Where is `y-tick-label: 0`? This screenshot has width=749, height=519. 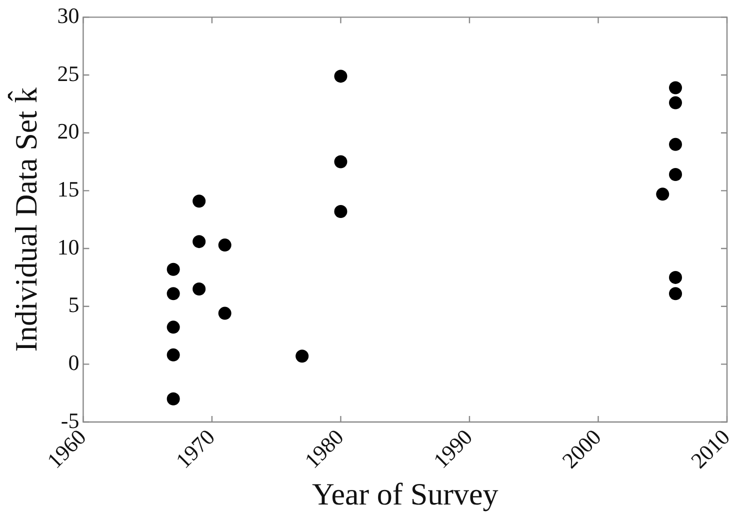
y-tick-label: 0 is located at coordinates (74, 362).